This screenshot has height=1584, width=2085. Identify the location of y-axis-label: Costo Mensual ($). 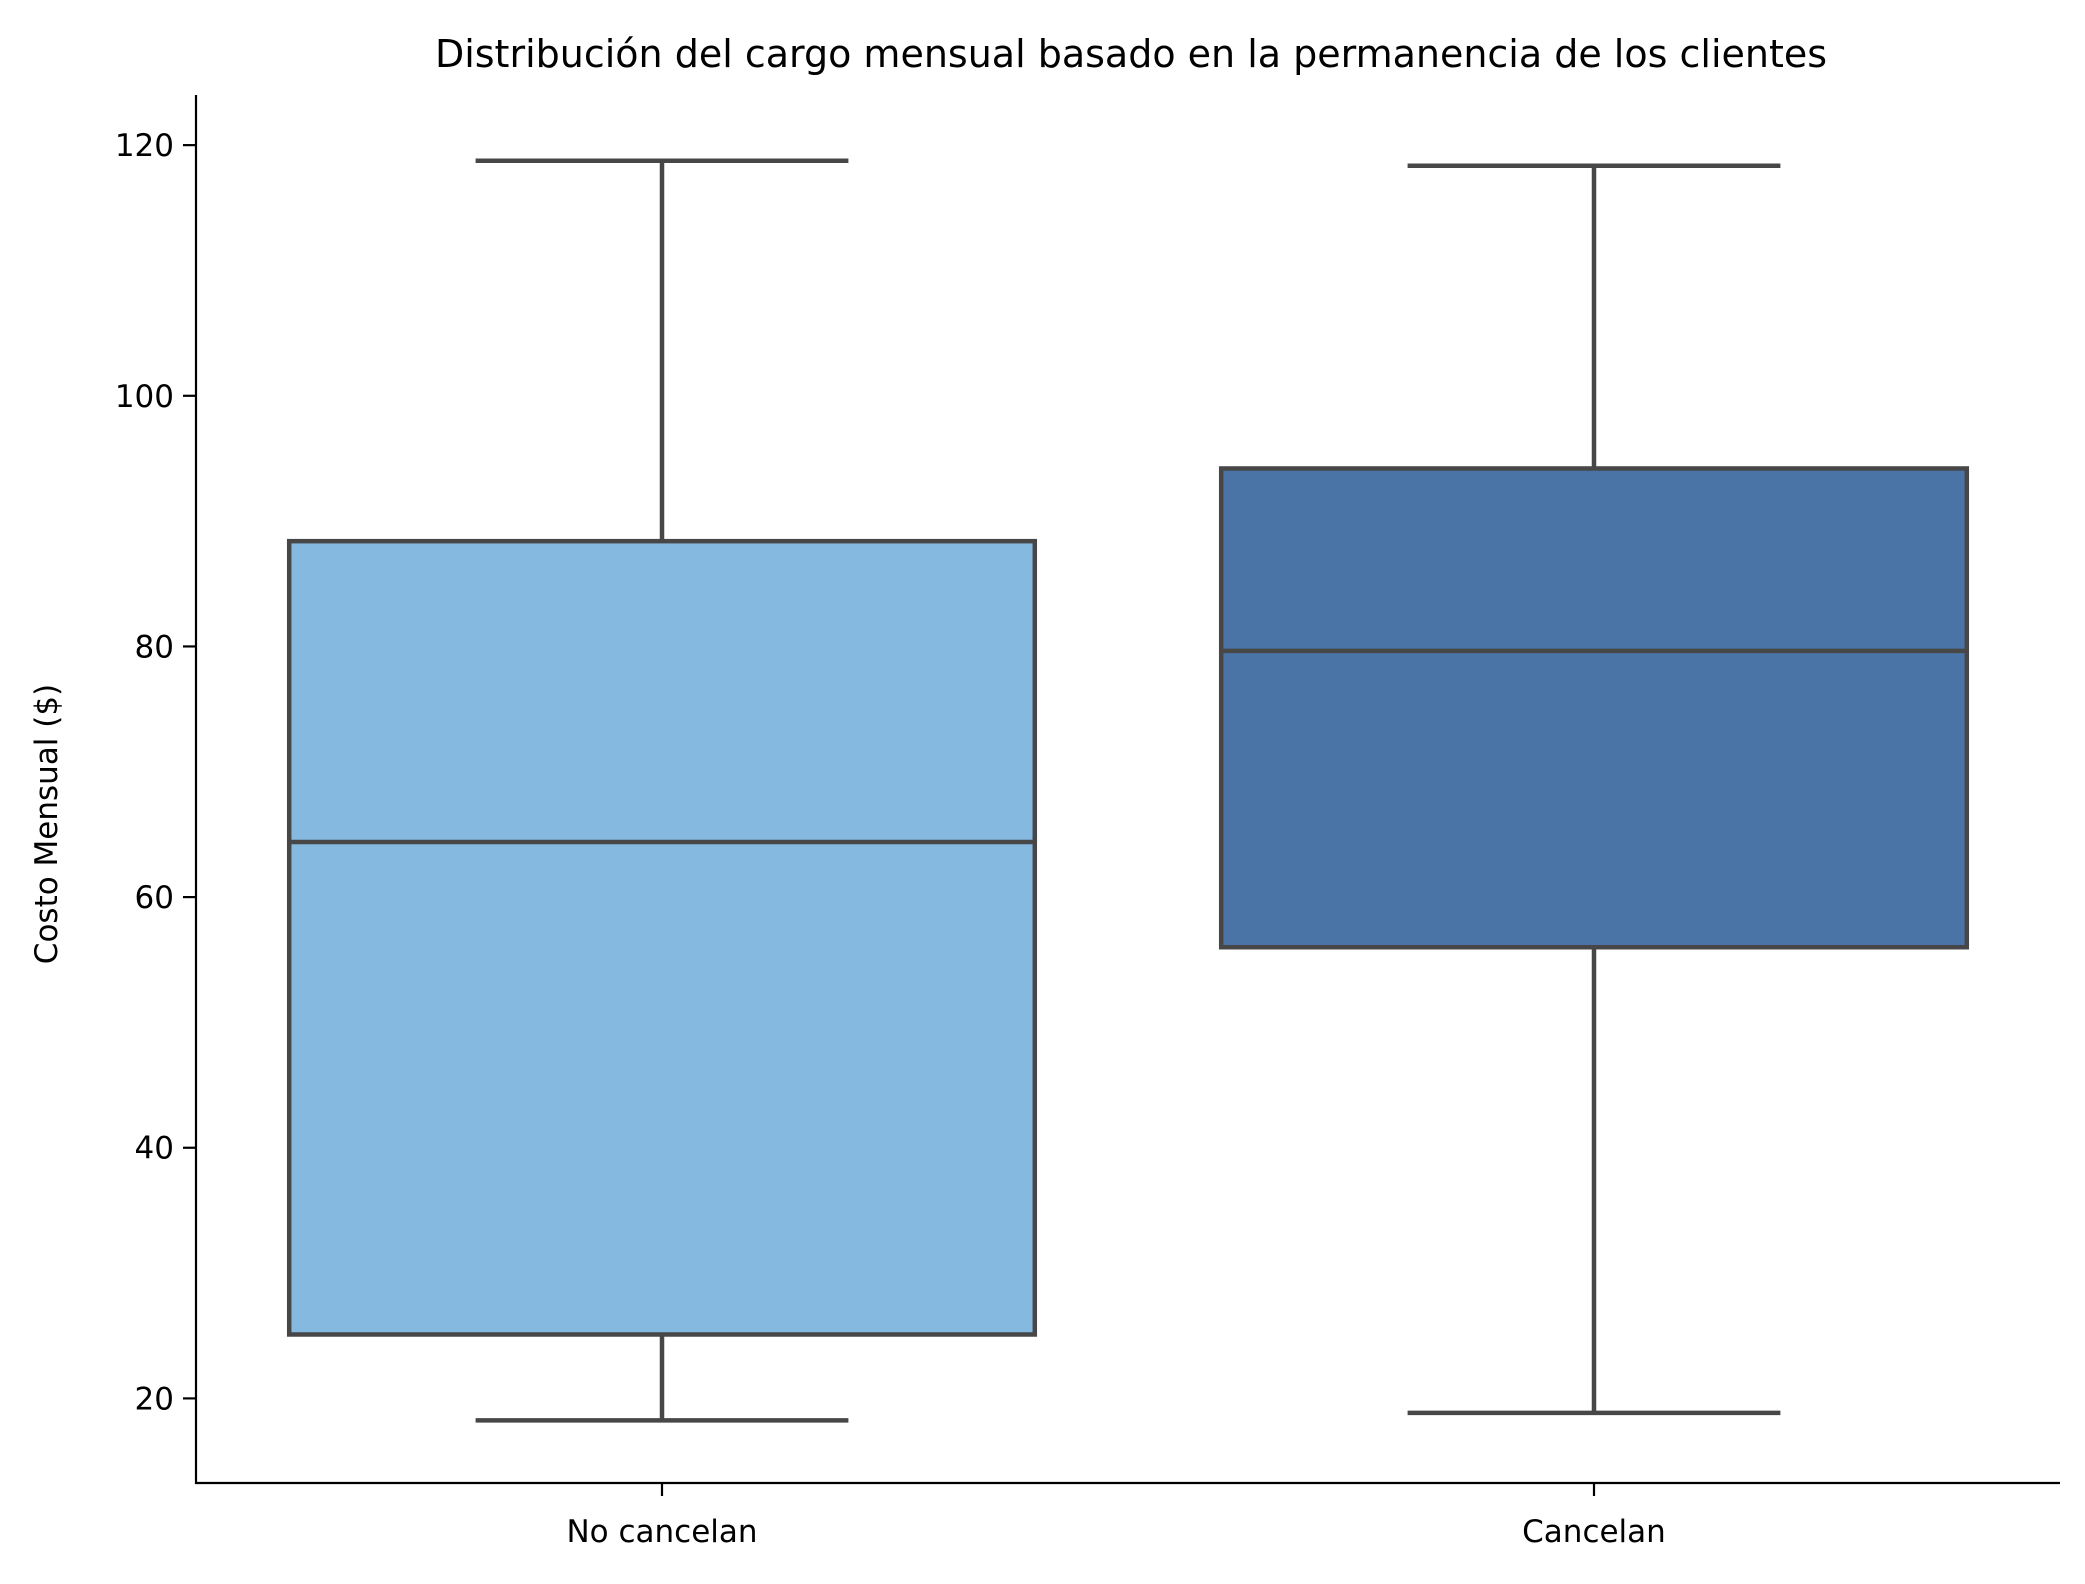
(47, 824).